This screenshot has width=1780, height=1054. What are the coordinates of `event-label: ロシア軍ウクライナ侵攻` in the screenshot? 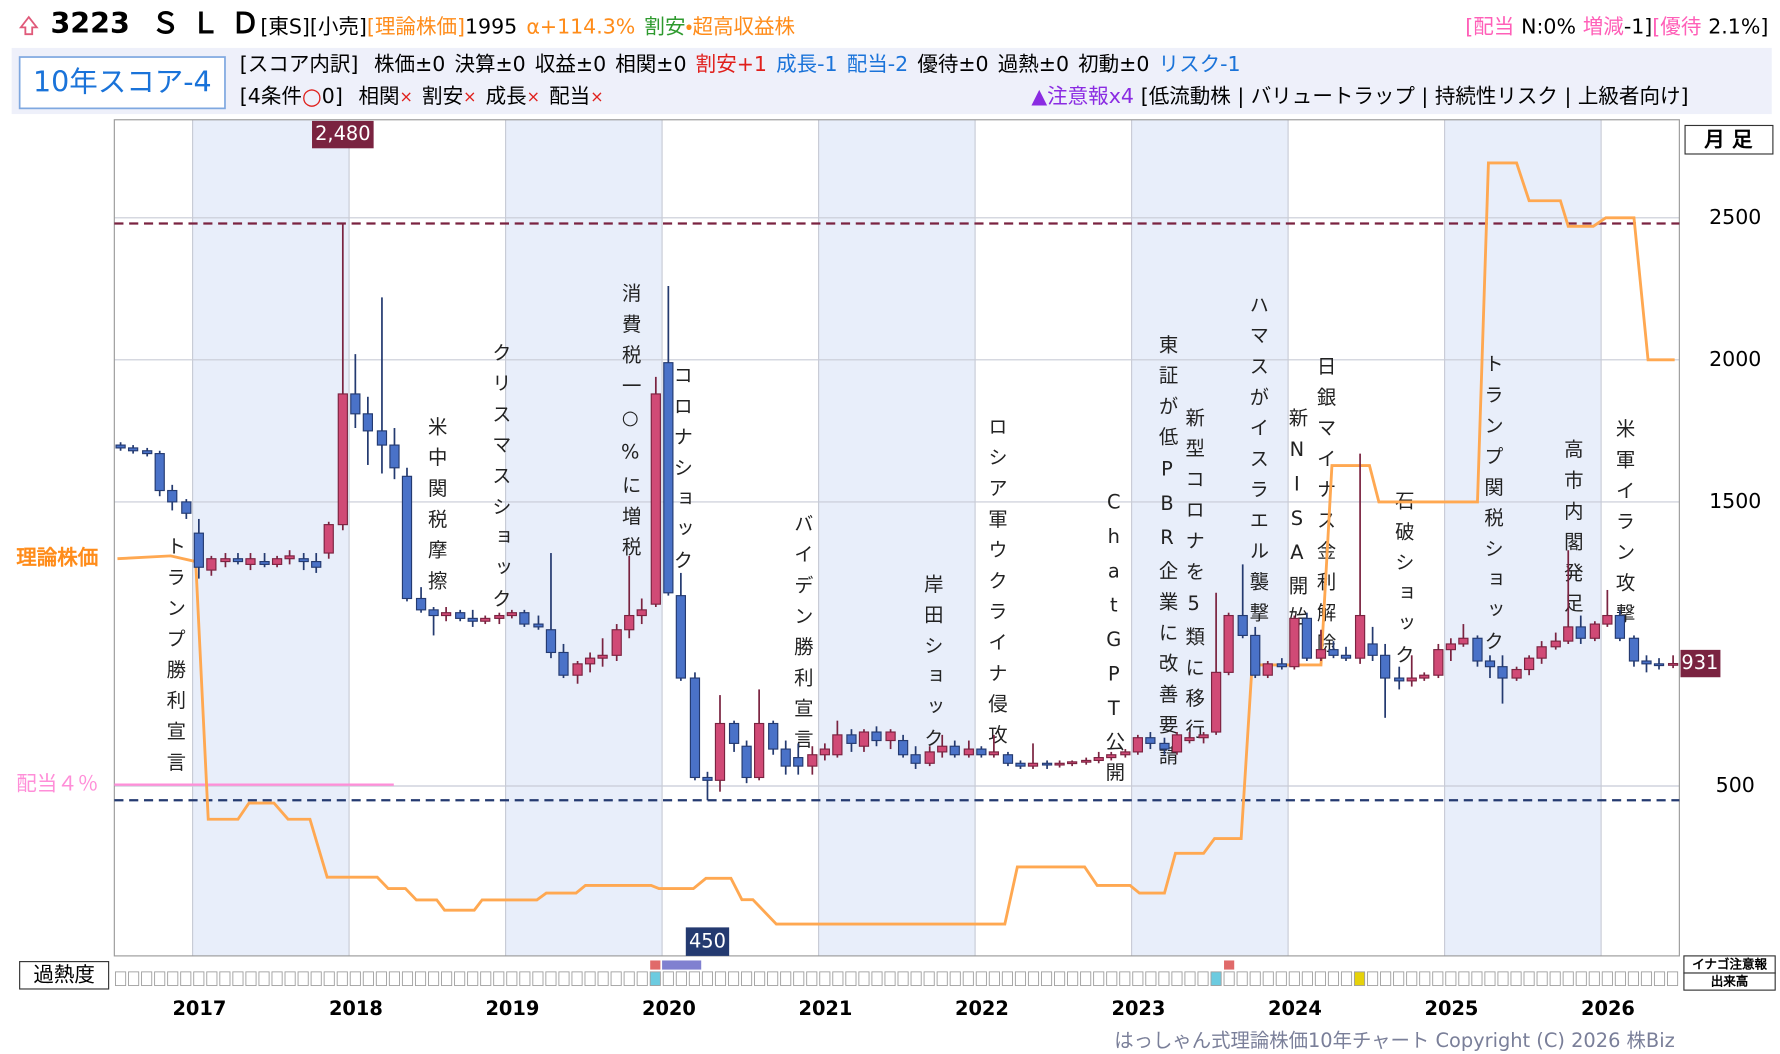 It's located at (996, 585).